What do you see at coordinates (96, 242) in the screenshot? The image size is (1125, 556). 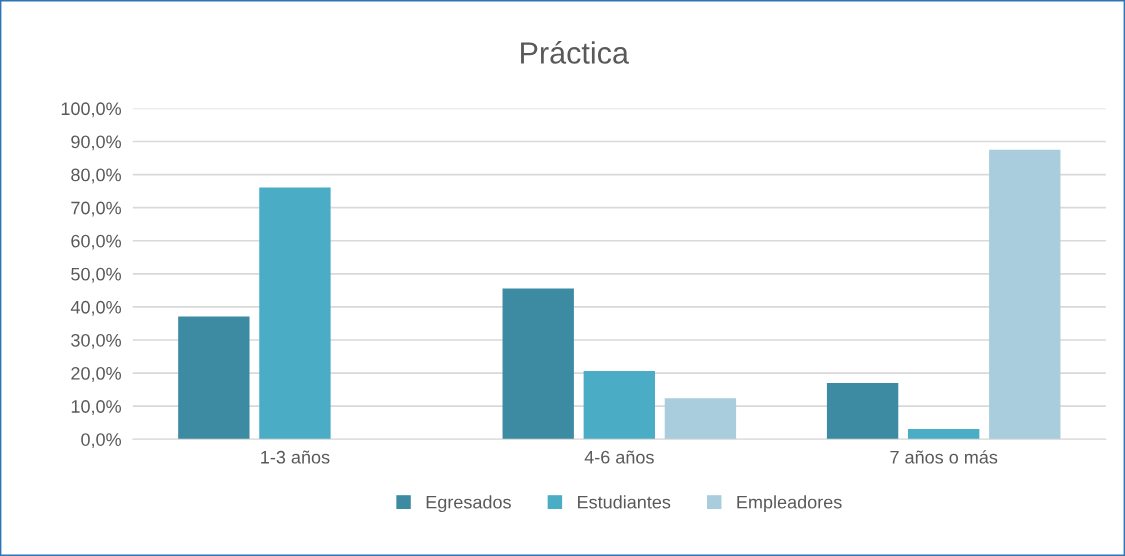 I see `y-tick-label: 60,0%` at bounding box center [96, 242].